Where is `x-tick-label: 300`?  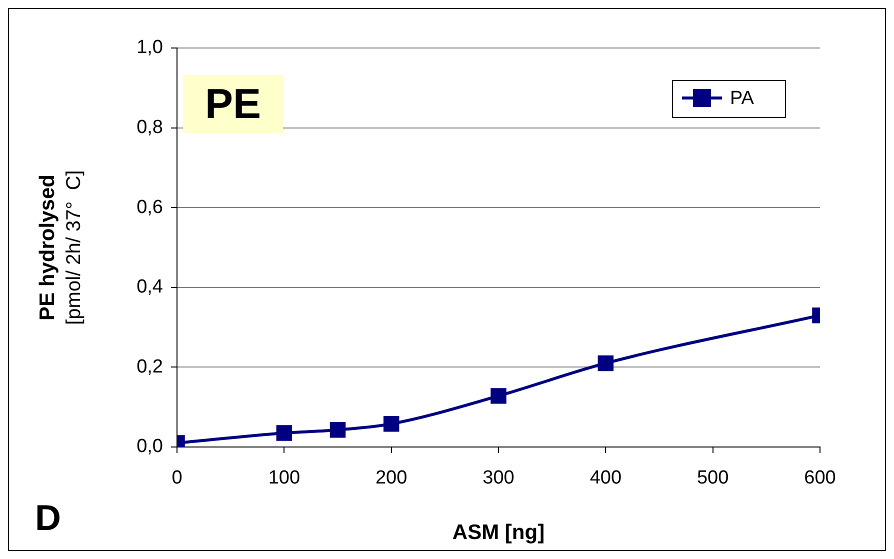 x-tick-label: 300 is located at coordinates (498, 478).